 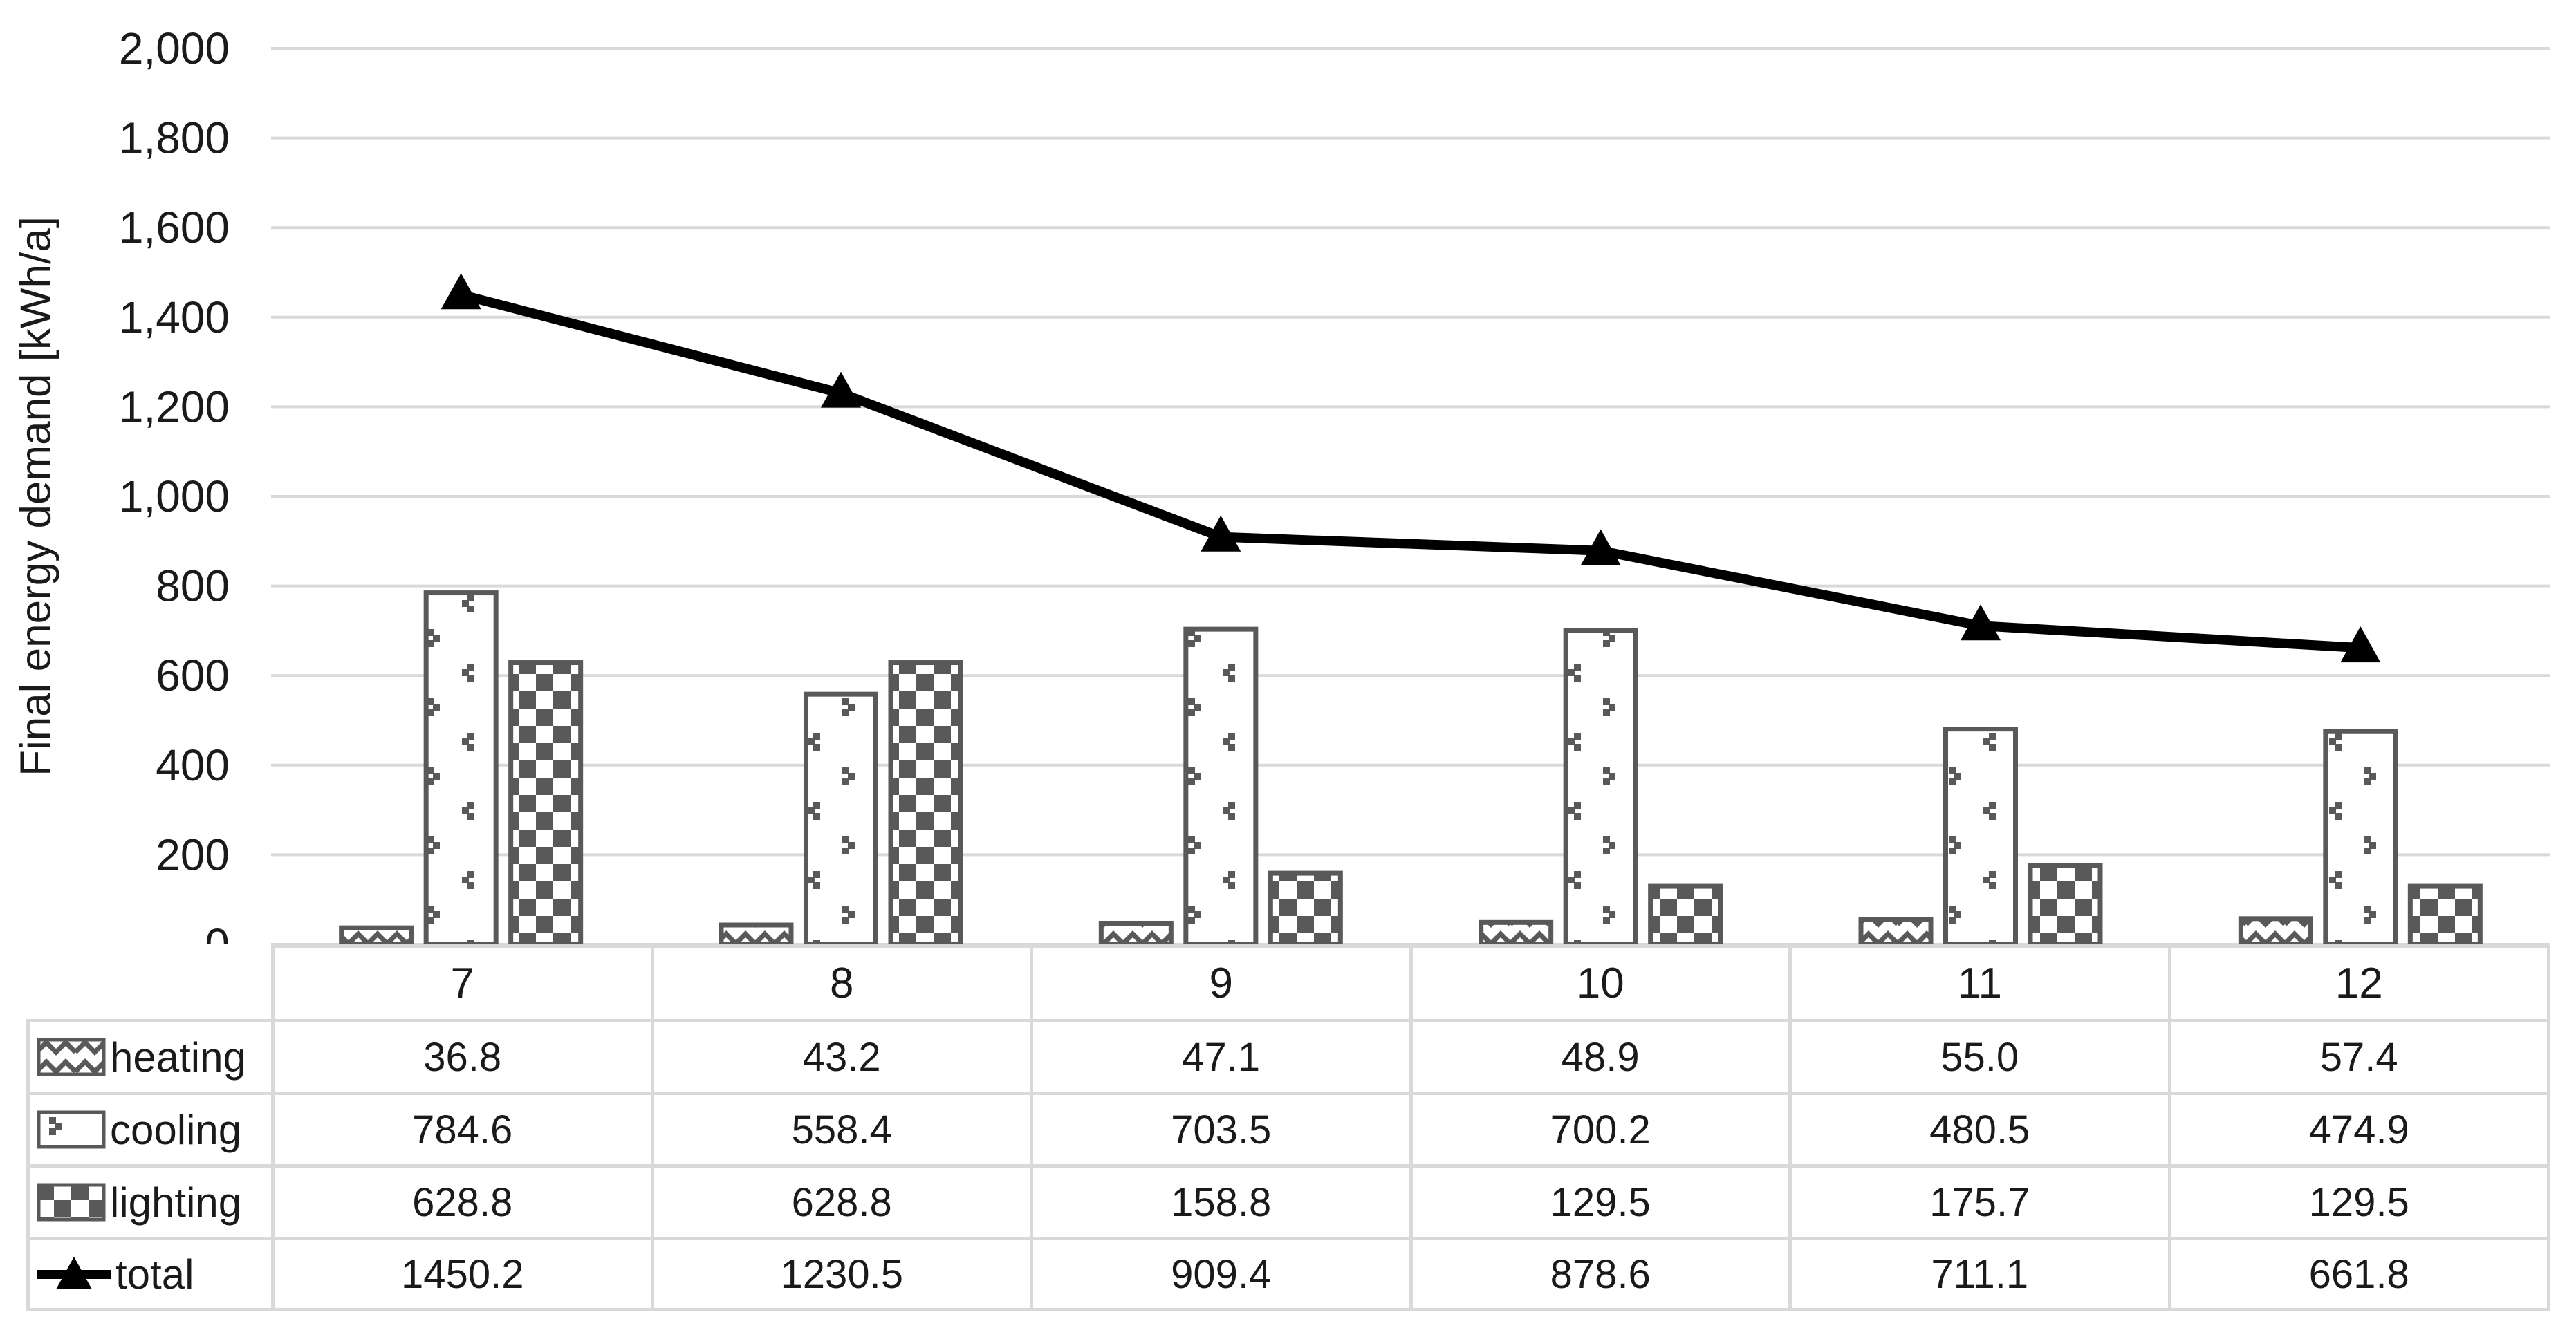 What do you see at coordinates (463, 1202) in the screenshot?
I see `cell-lighting-7: 628.8` at bounding box center [463, 1202].